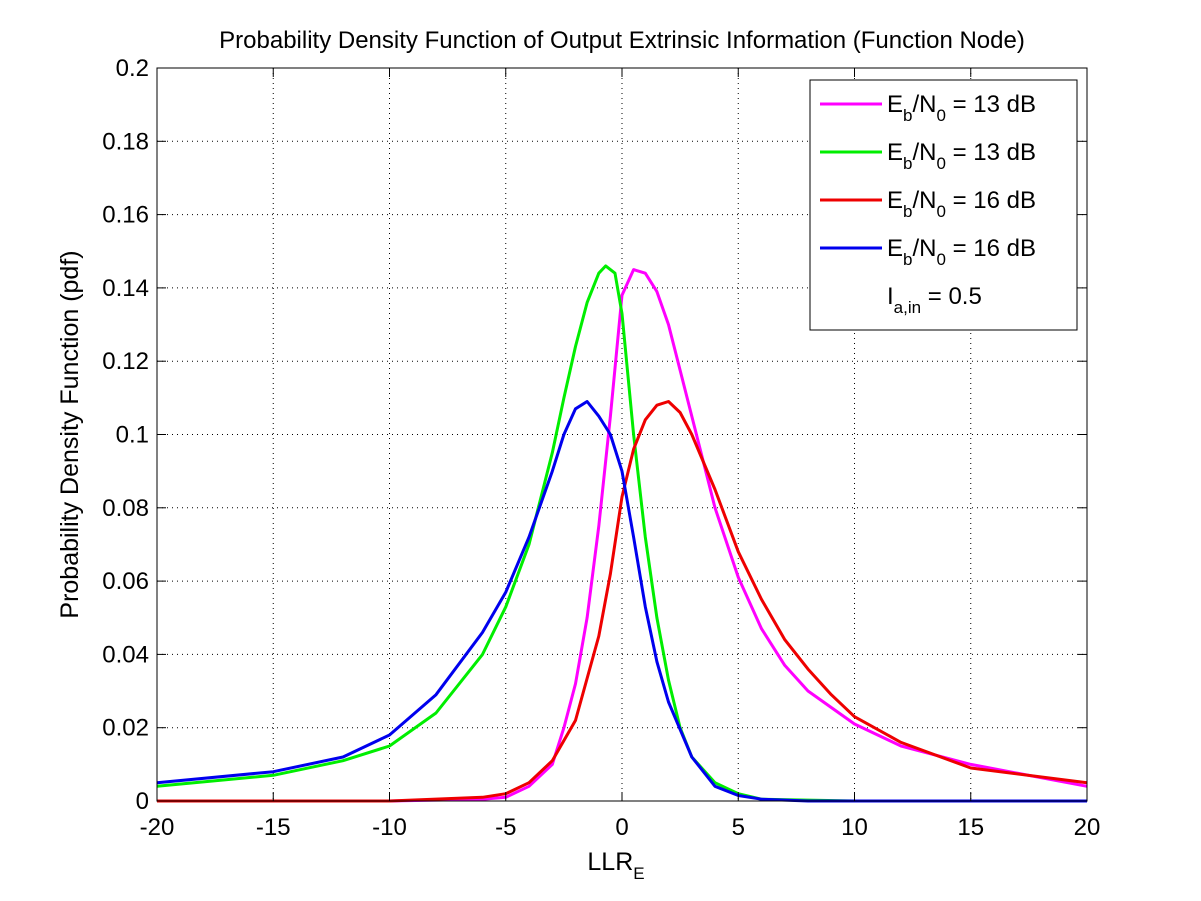 The height and width of the screenshot is (901, 1201). What do you see at coordinates (970, 827) in the screenshot?
I see `x-tick-label: 15` at bounding box center [970, 827].